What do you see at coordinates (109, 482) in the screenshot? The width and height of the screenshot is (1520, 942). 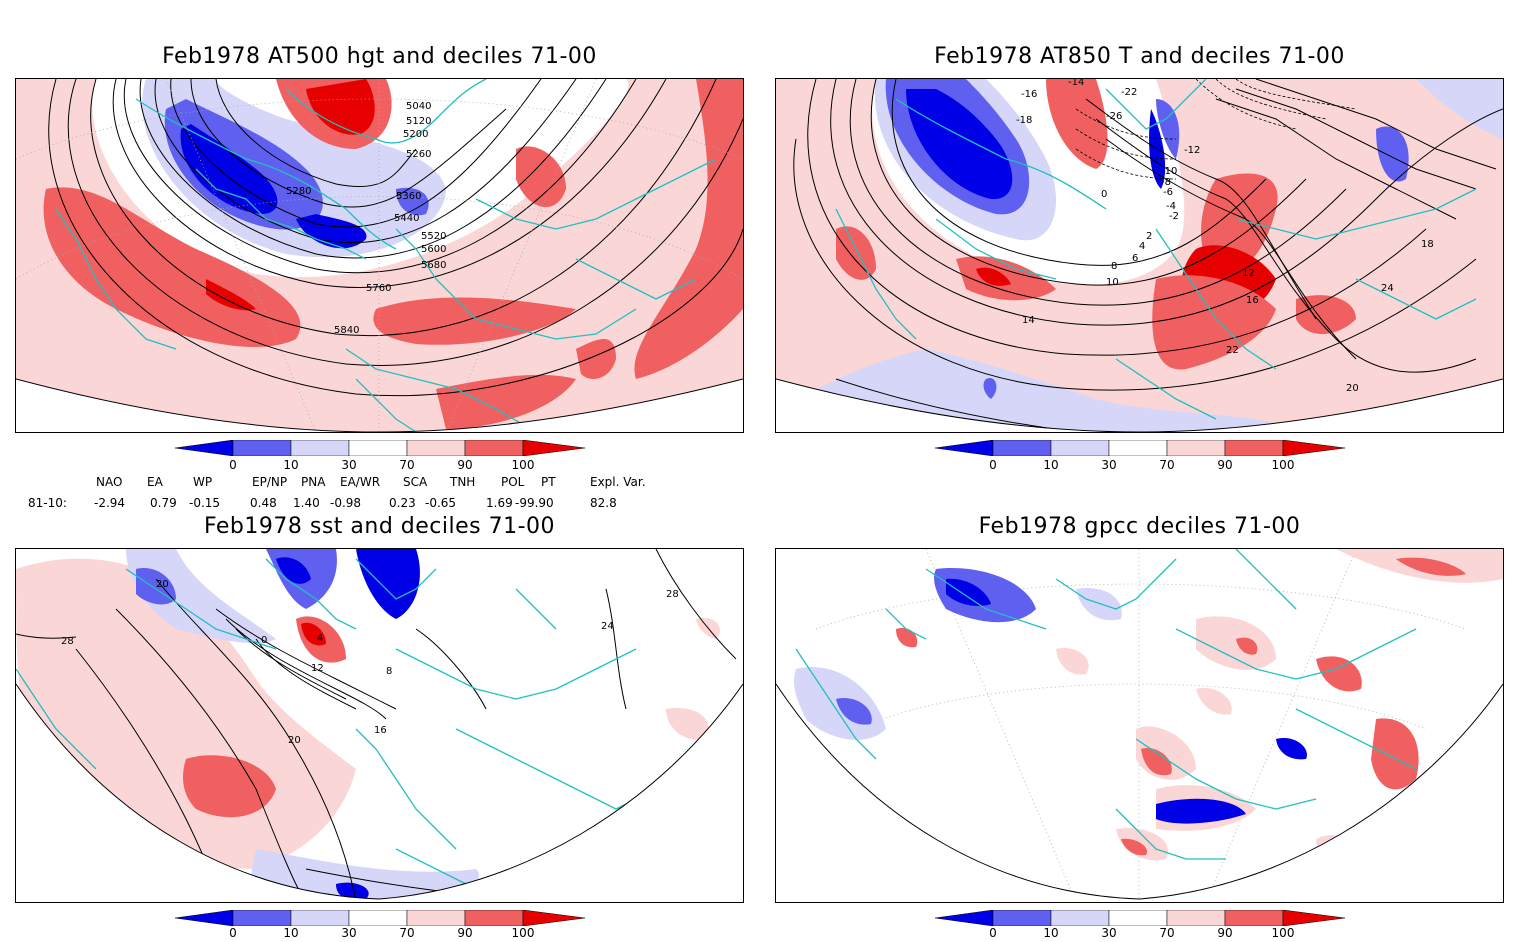 I see `index-header: NAO` at bounding box center [109, 482].